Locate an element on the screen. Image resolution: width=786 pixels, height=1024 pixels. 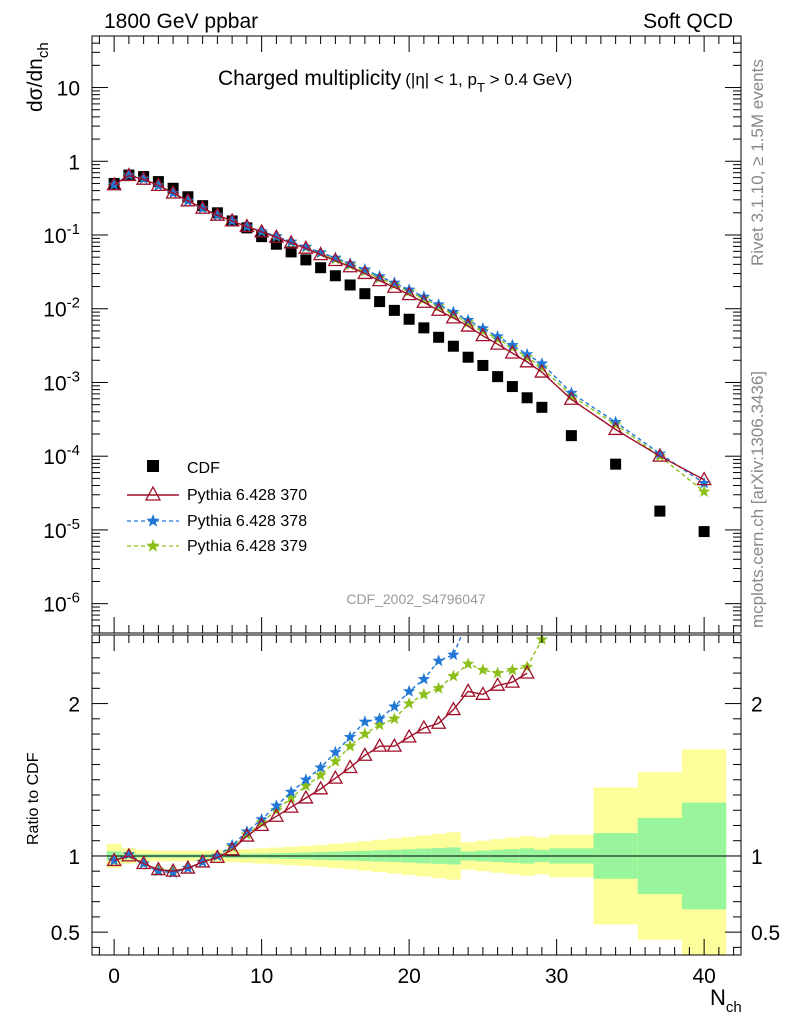
y-tick-label-ratio-left: 0.5 is located at coordinates (65, 933).